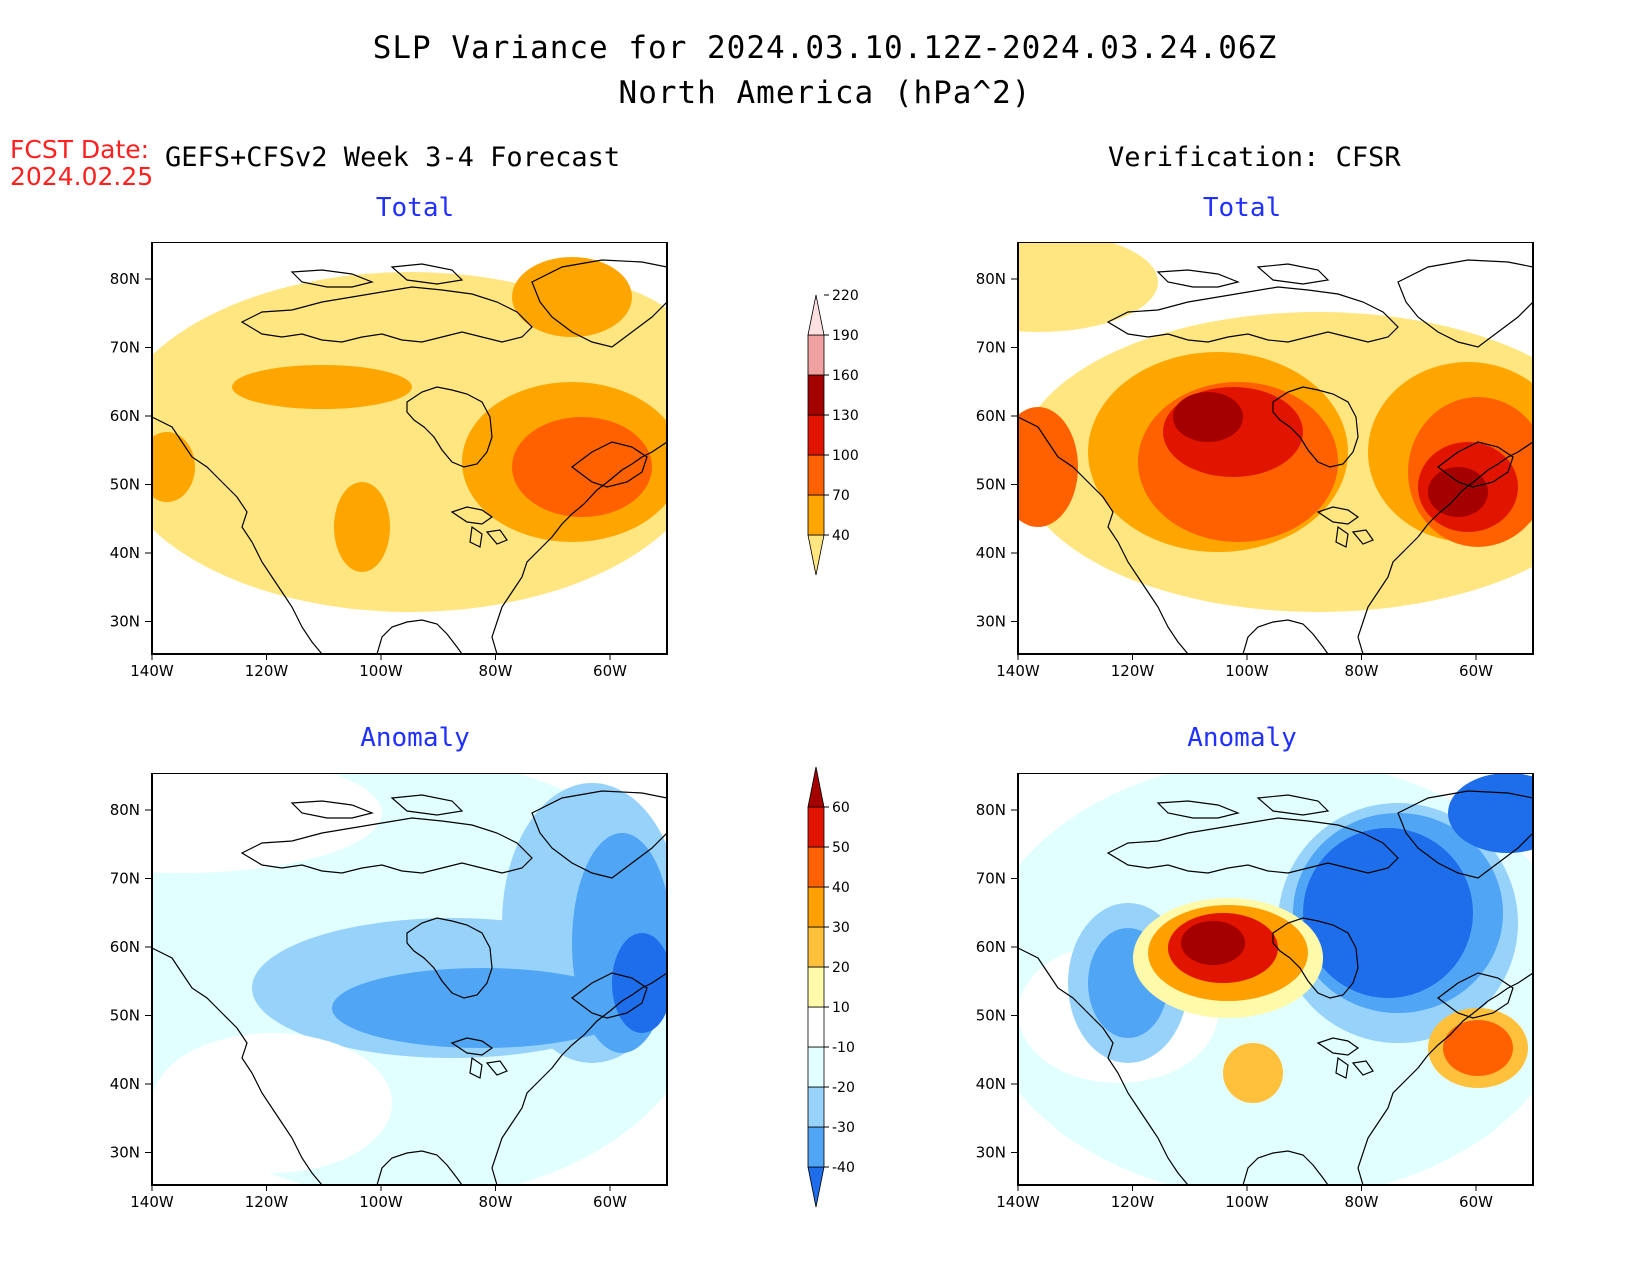  What do you see at coordinates (82, 176) in the screenshot?
I see `fcst-date-value: 2024.02.25` at bounding box center [82, 176].